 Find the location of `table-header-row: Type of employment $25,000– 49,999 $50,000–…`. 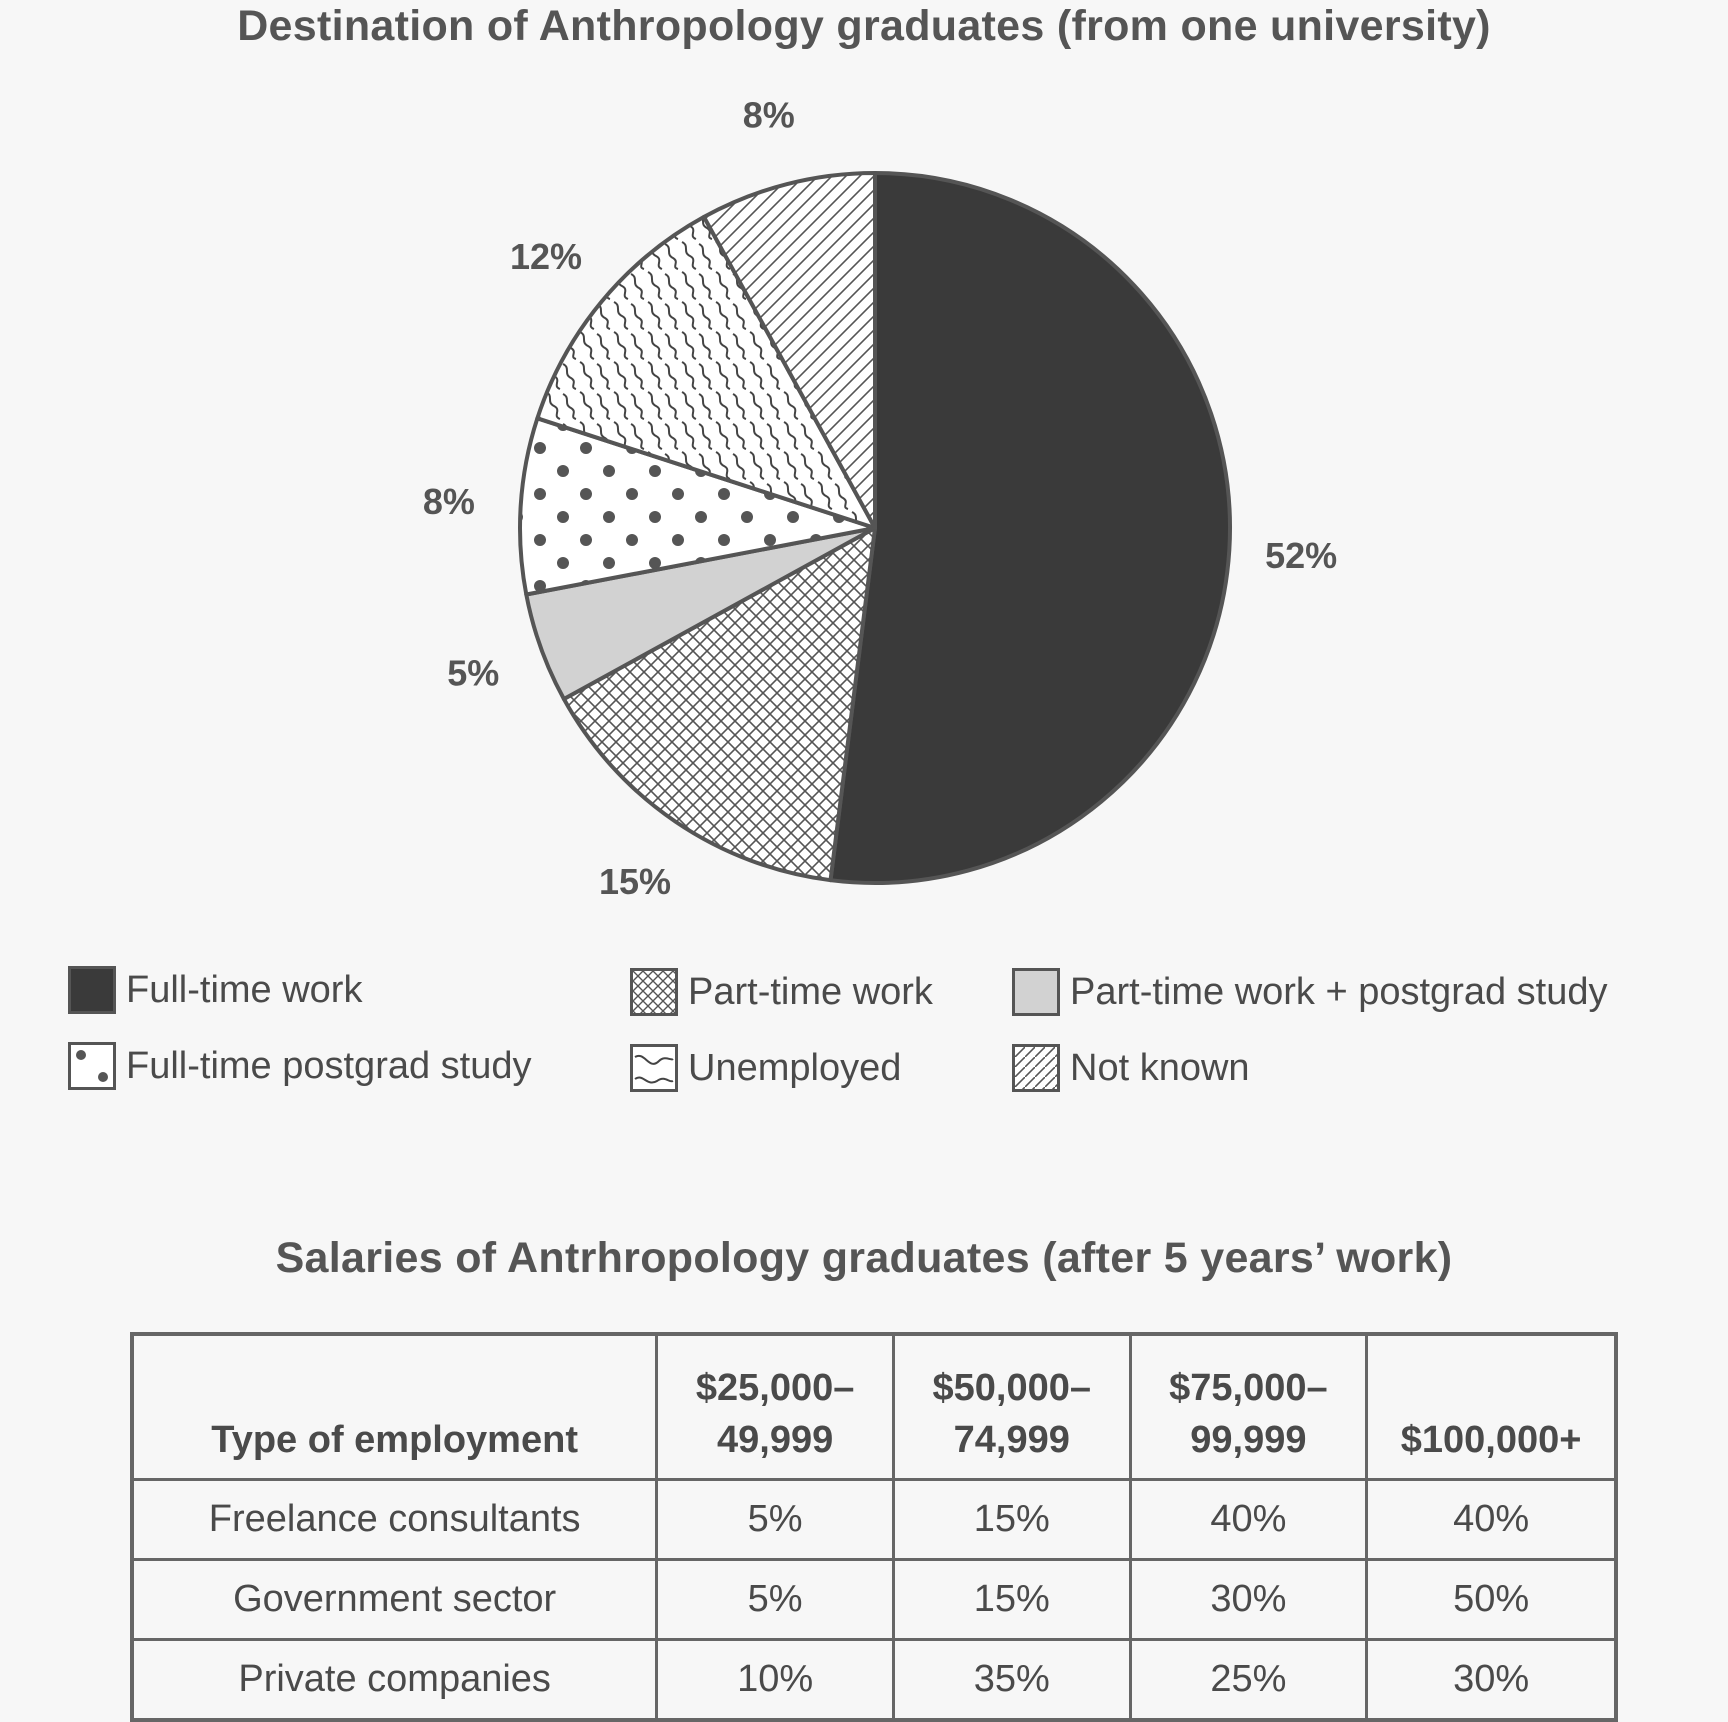

table-header-row: Type of employment $25,000– 49,999 $50,000–… is located at coordinates (874, 1406).